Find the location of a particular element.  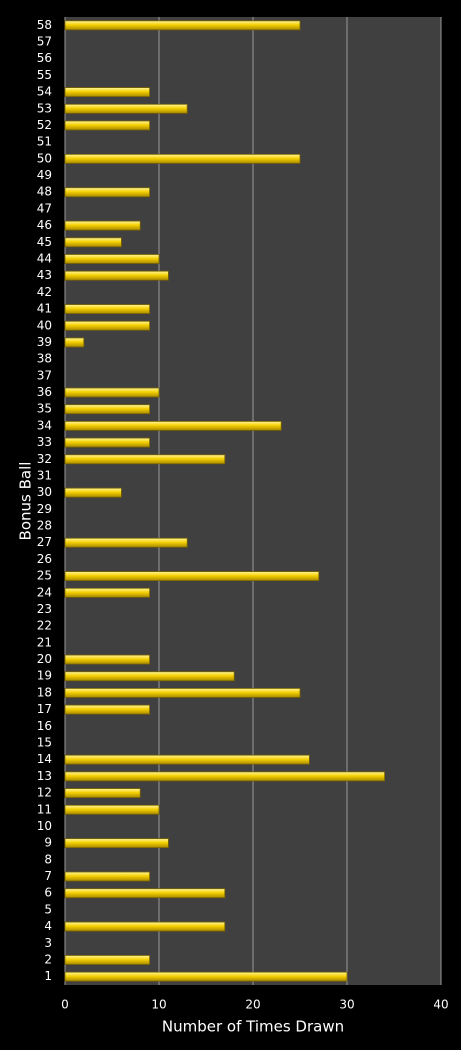

y-tick-label: 56 is located at coordinates (44, 58).